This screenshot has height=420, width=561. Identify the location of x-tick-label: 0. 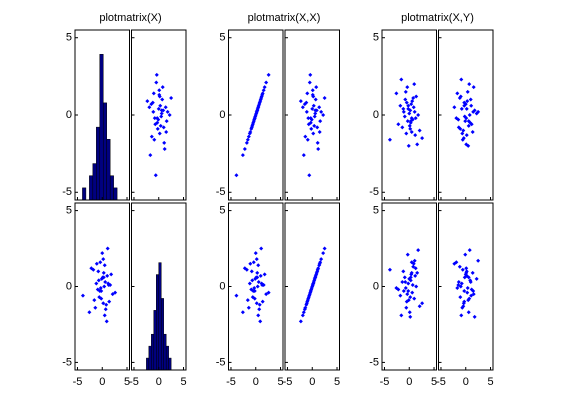
(466, 382).